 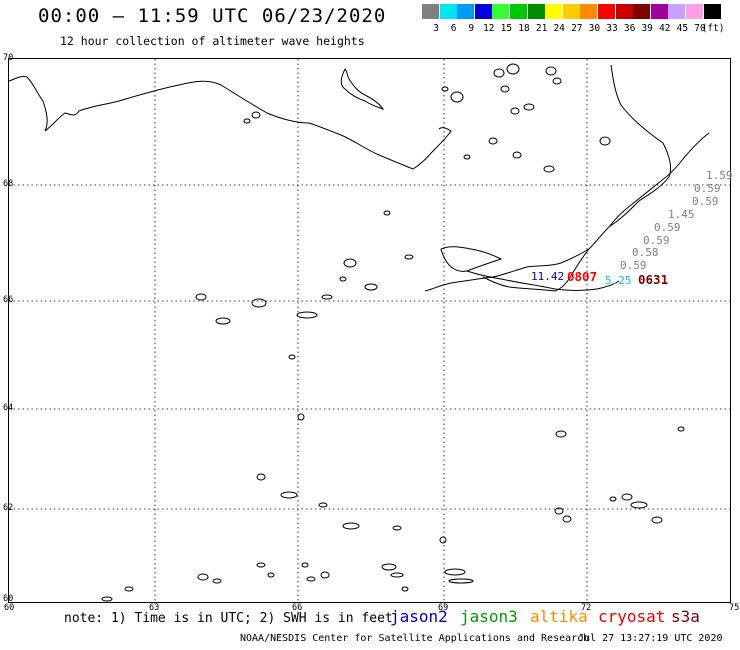 I want to click on lon-label: 75, so click(x=734, y=608).